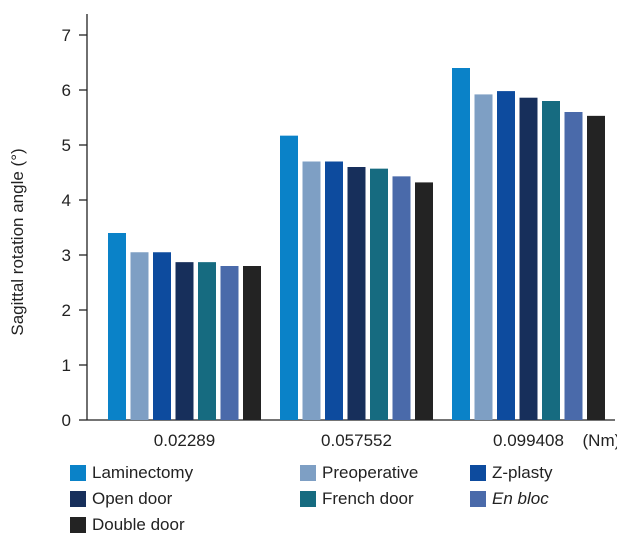  What do you see at coordinates (138, 524) in the screenshot?
I see `legend-label: Double door` at bounding box center [138, 524].